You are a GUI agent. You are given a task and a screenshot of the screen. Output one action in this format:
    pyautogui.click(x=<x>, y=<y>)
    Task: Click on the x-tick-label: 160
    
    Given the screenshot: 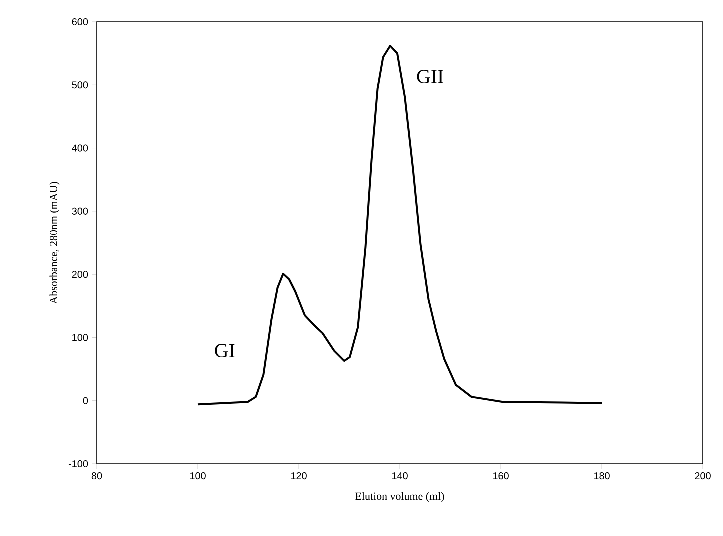 What is the action you would take?
    pyautogui.click(x=501, y=476)
    